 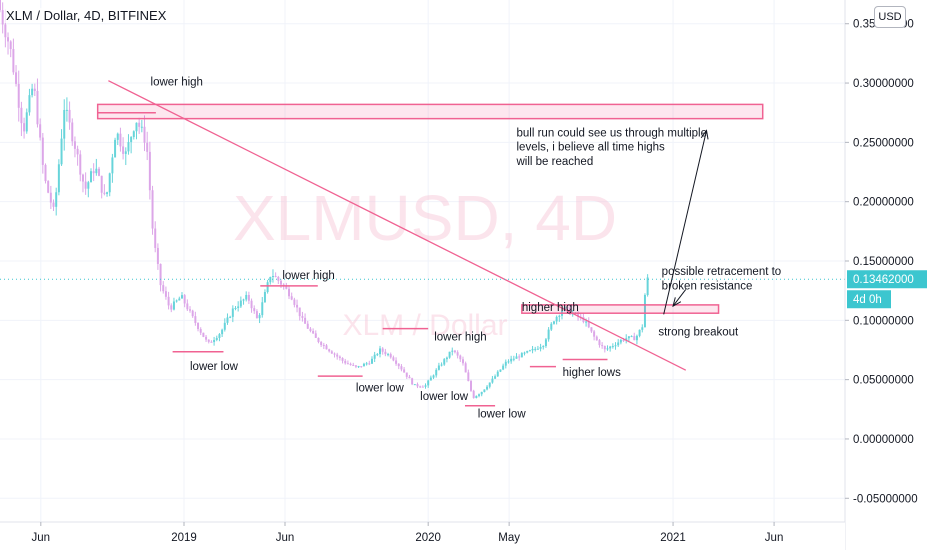 What do you see at coordinates (555, 162) in the screenshot?
I see `annotation-text: will be reached` at bounding box center [555, 162].